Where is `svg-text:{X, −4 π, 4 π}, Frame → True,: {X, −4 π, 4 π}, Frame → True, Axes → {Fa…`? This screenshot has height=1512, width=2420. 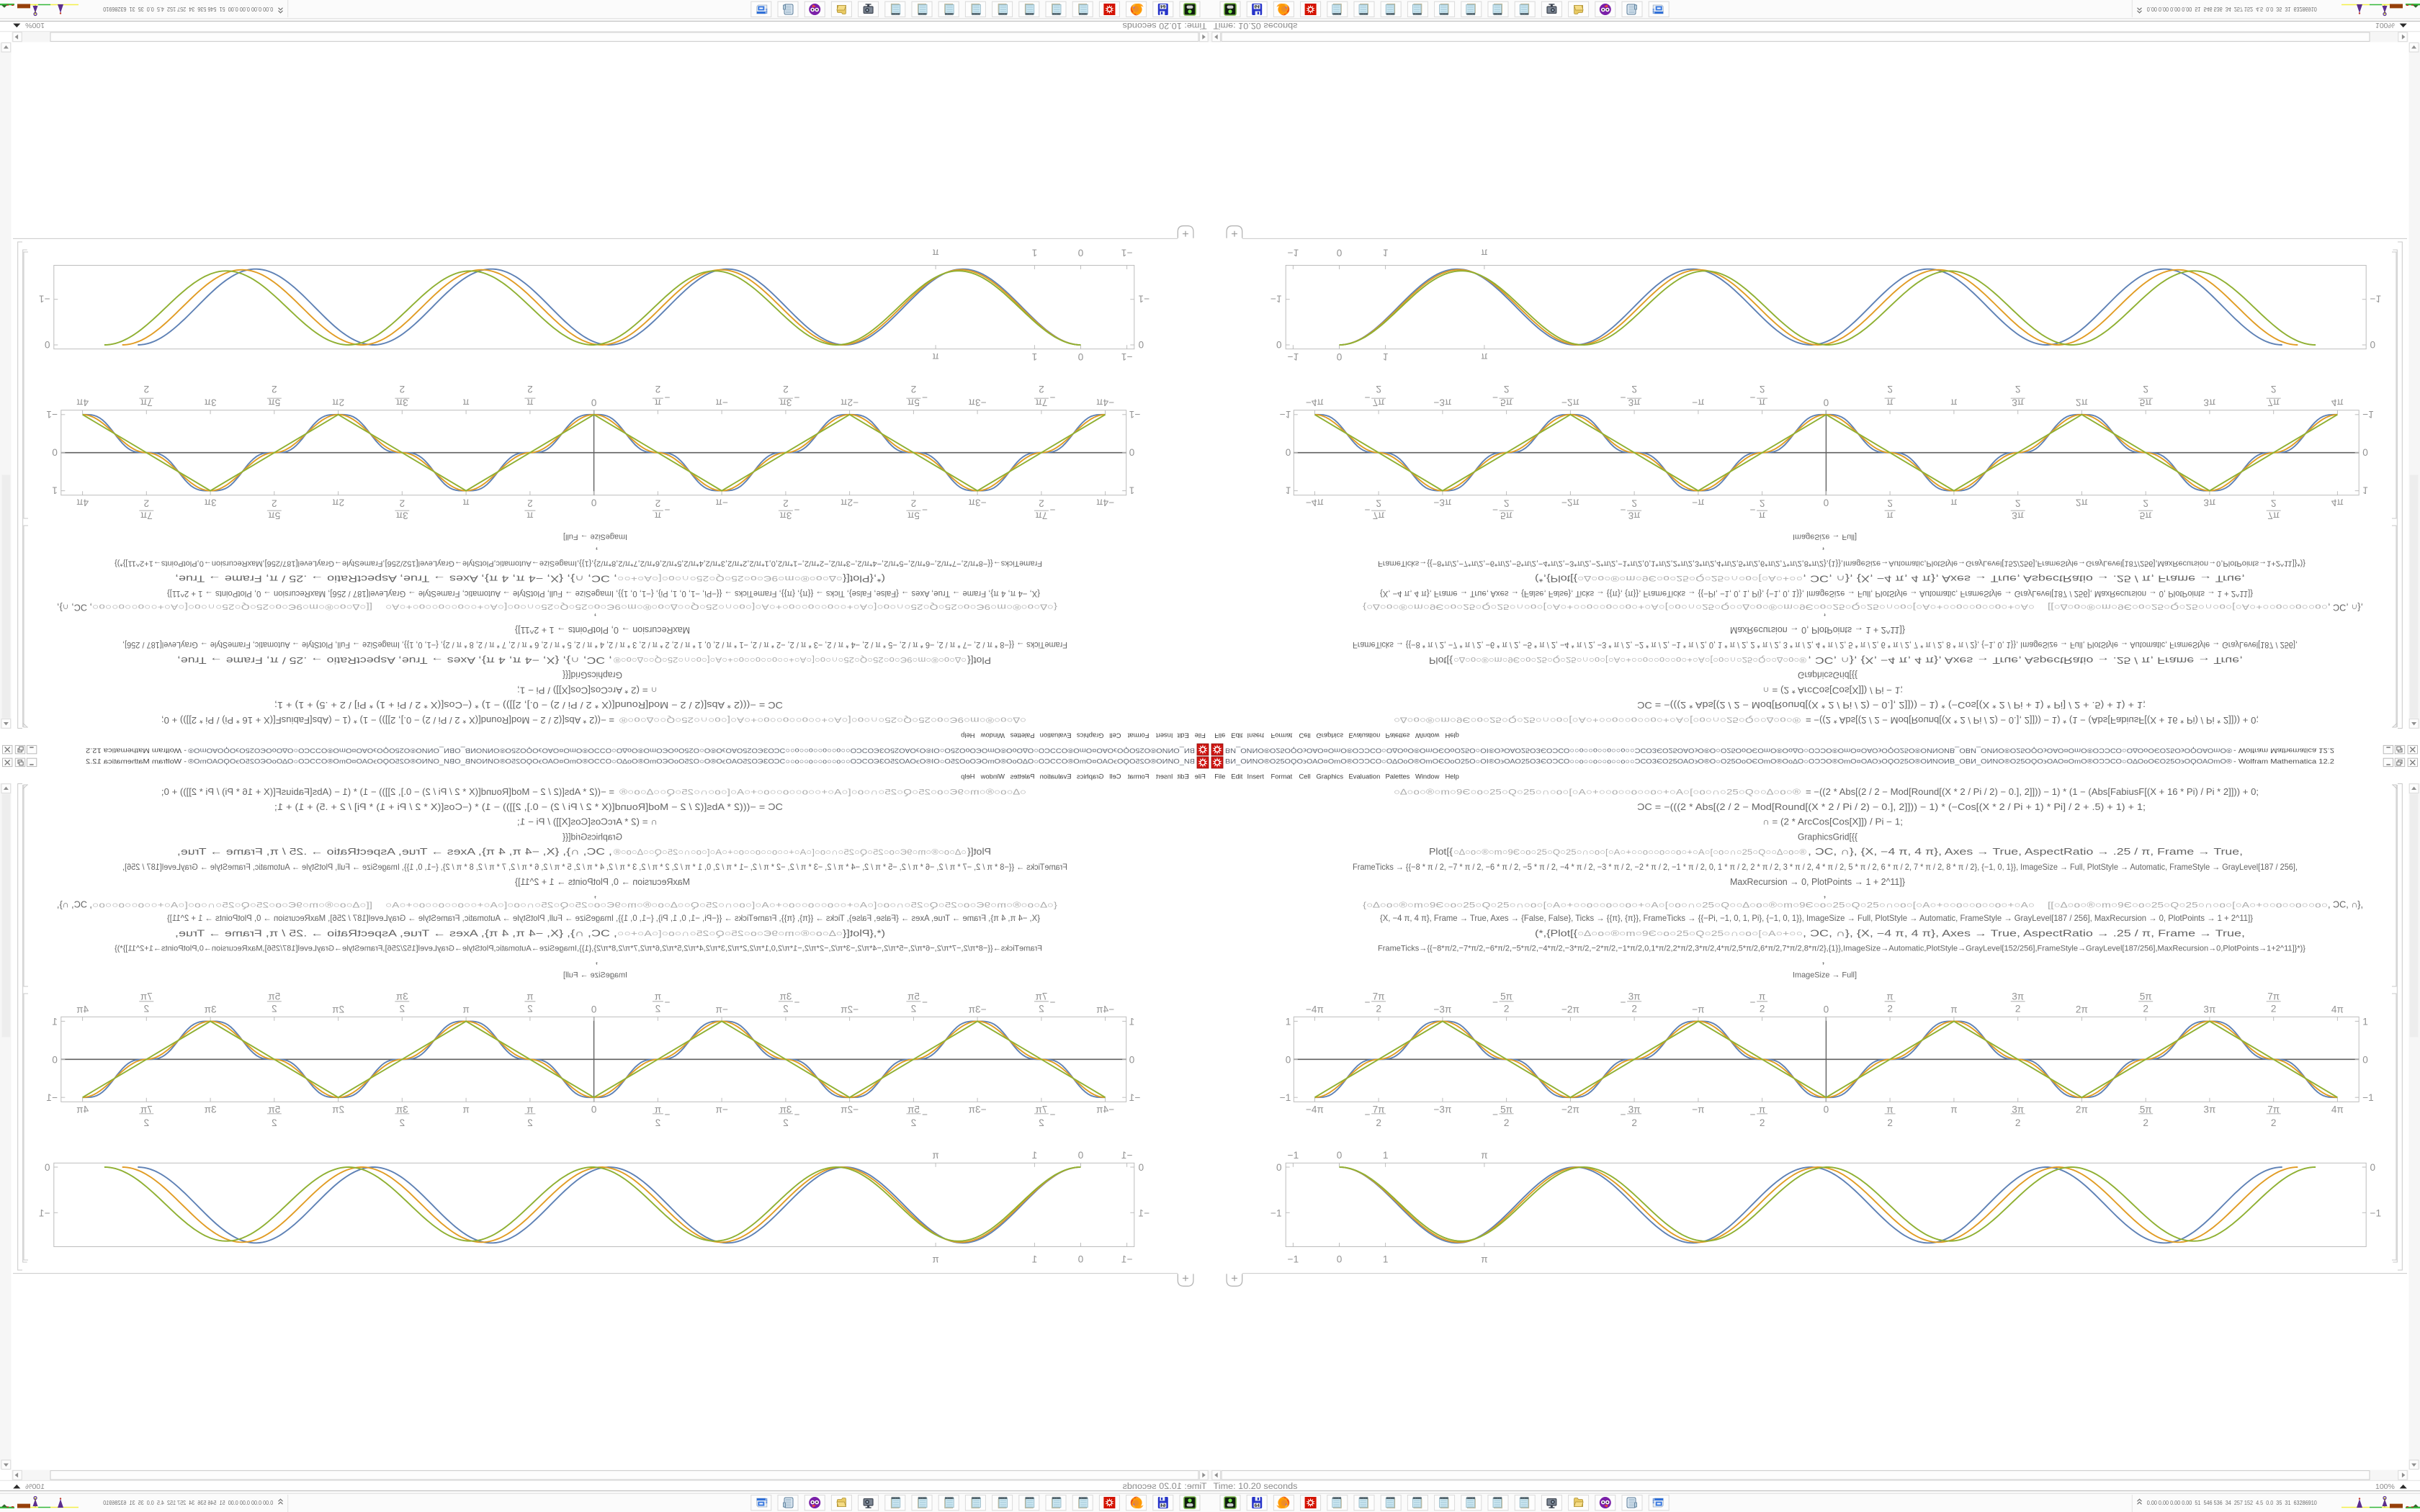 svg-text:{X, −4 π, 4 π}, Frame → True,: {X, −4 π, 4 π}, Frame → True, Axes → {Fa… is located at coordinates (1817, 594).